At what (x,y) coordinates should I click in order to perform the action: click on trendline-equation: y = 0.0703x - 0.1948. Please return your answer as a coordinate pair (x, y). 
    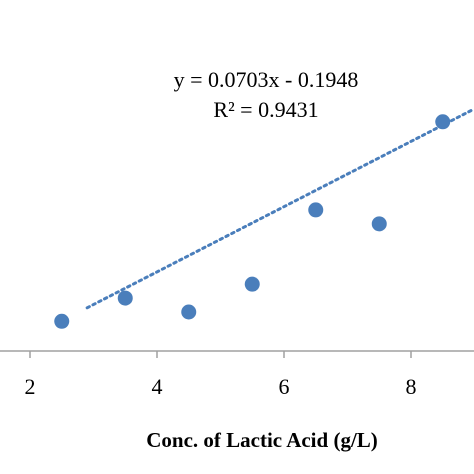
    Looking at the image, I should click on (266, 79).